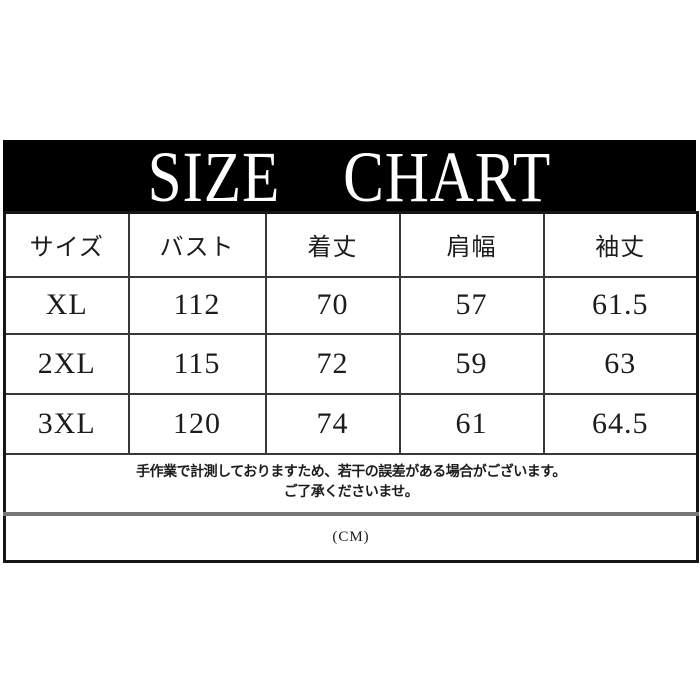 The height and width of the screenshot is (700, 700). Describe the element at coordinates (66, 305) in the screenshot. I see `table-cell: XL` at that location.